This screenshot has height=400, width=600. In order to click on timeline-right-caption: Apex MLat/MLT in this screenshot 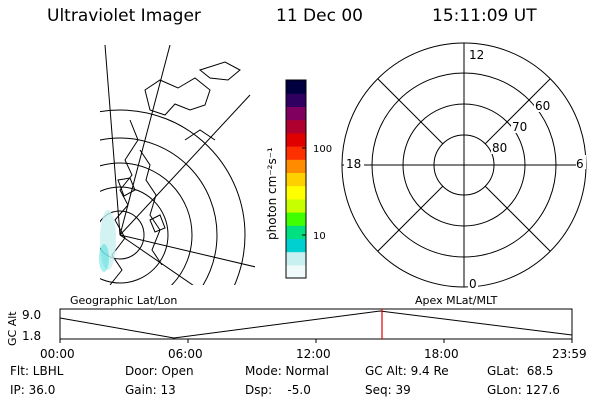, I will do `click(456, 300)`.